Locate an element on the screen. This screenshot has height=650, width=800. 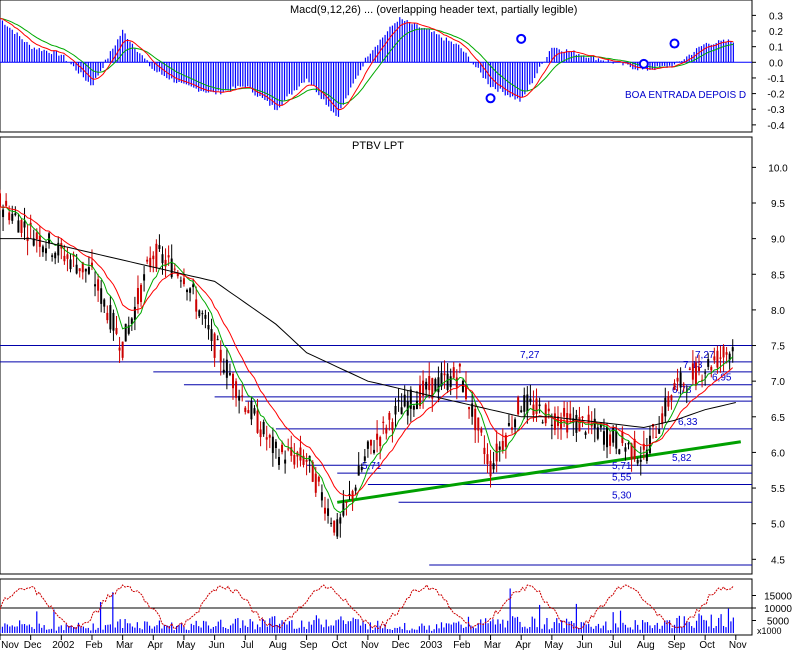
axis-month-label: Aug is located at coordinates (278, 645).